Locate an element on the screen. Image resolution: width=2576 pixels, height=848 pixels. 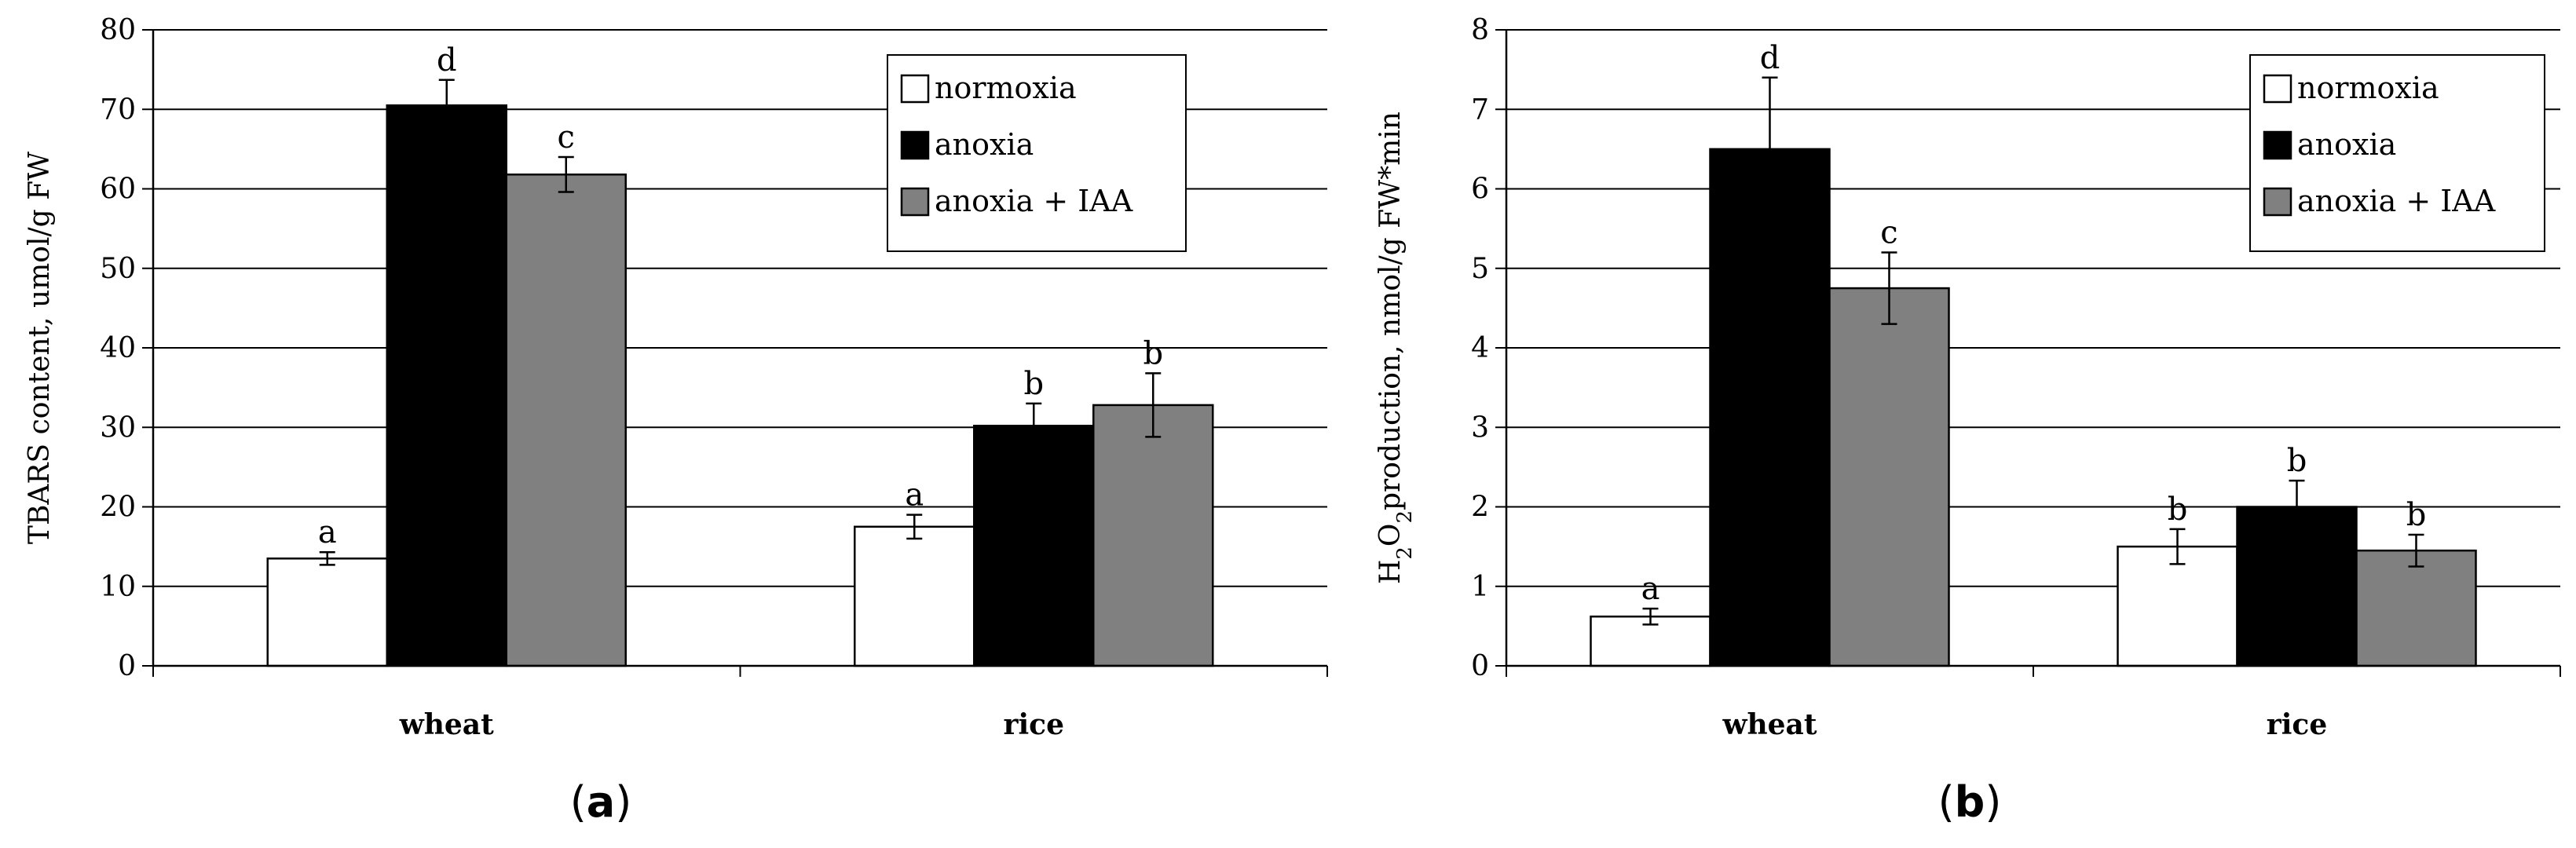
y-axis-label-part: production, nmol/g FW*min is located at coordinates (1391, 310).